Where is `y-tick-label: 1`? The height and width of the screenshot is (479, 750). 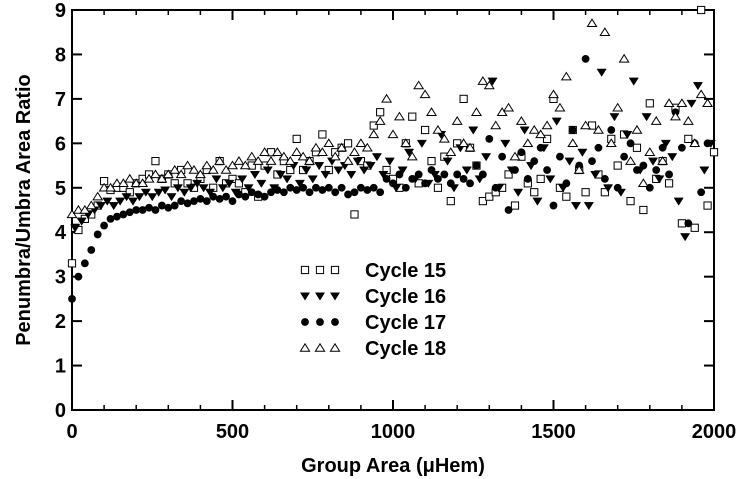 y-tick-label: 1 is located at coordinates (60, 367).